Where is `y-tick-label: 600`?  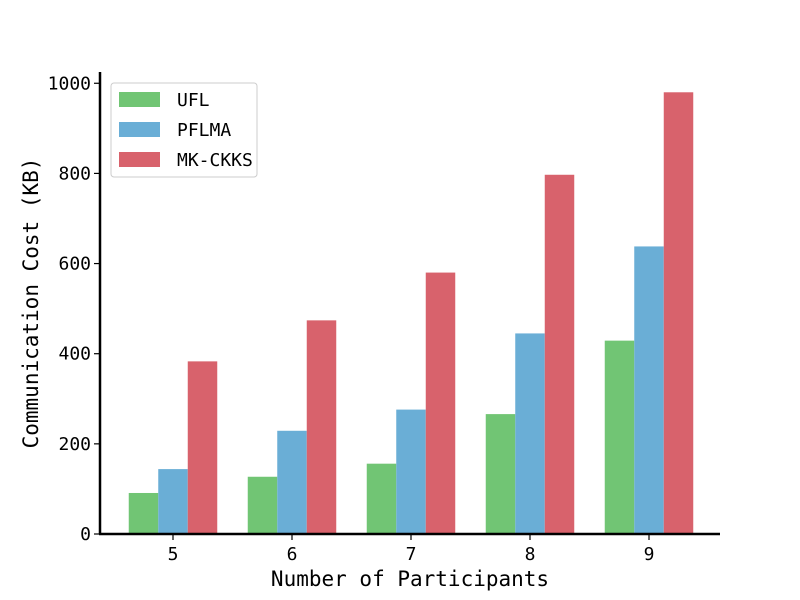
y-tick-label: 600 is located at coordinates (74, 264).